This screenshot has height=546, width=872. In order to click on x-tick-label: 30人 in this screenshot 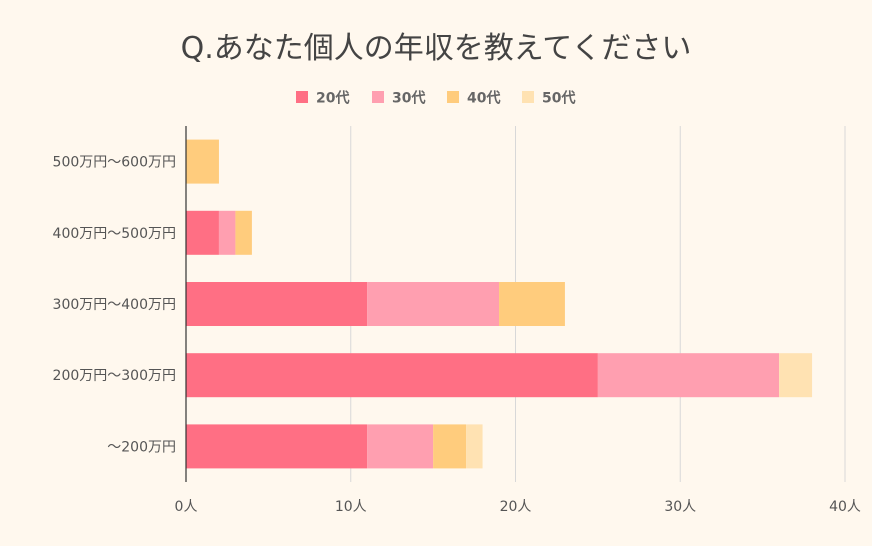, I will do `click(680, 507)`.